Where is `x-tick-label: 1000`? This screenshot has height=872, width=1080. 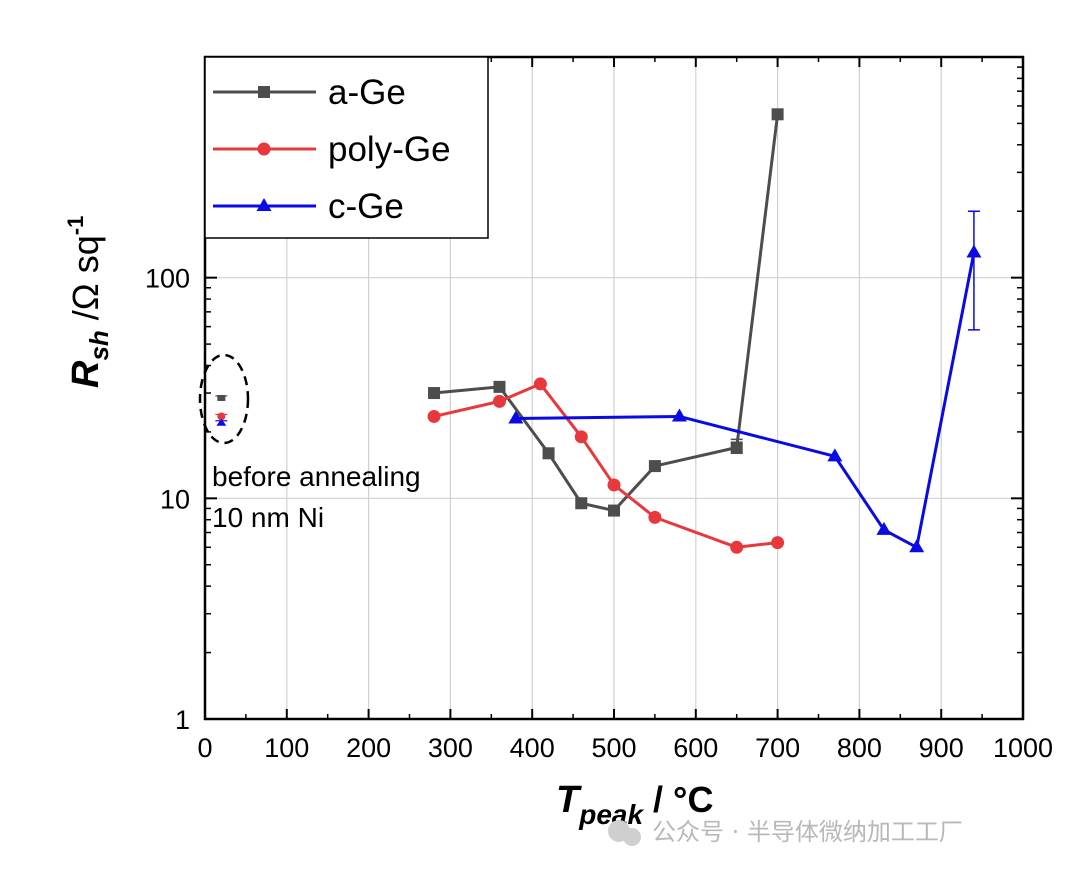
x-tick-label: 1000 is located at coordinates (1023, 748).